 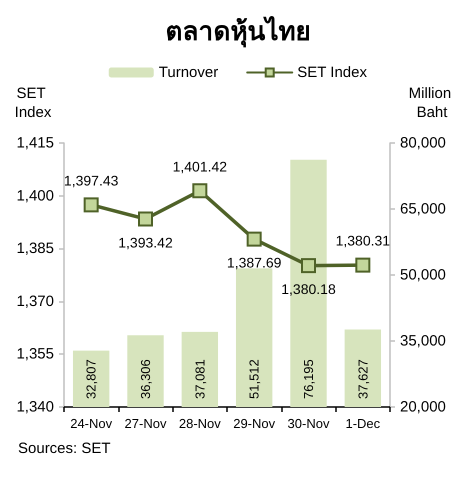 What do you see at coordinates (363, 423) in the screenshot?
I see `x-tick-label: 1-Dec` at bounding box center [363, 423].